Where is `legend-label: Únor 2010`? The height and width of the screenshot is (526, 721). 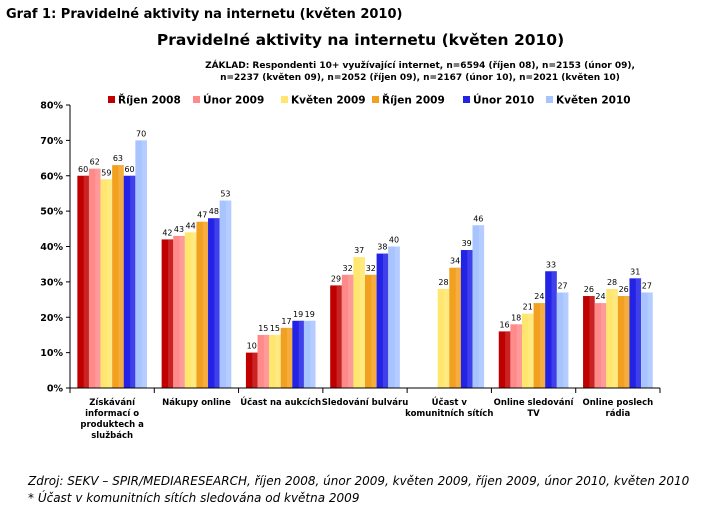 legend-label: Únor 2010 is located at coordinates (503, 100).